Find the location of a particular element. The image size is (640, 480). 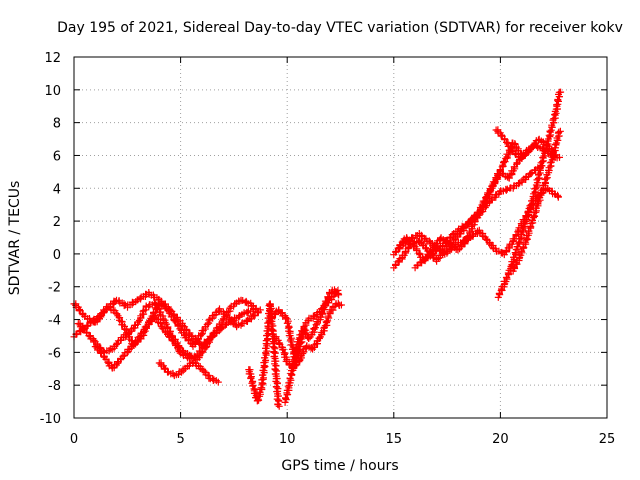

y-tick-label: 2 is located at coordinates (57, 222).